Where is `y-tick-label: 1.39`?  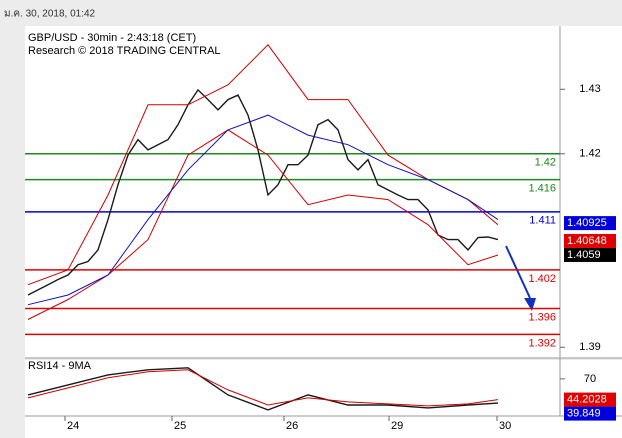
y-tick-label: 1.39 is located at coordinates (589, 347).